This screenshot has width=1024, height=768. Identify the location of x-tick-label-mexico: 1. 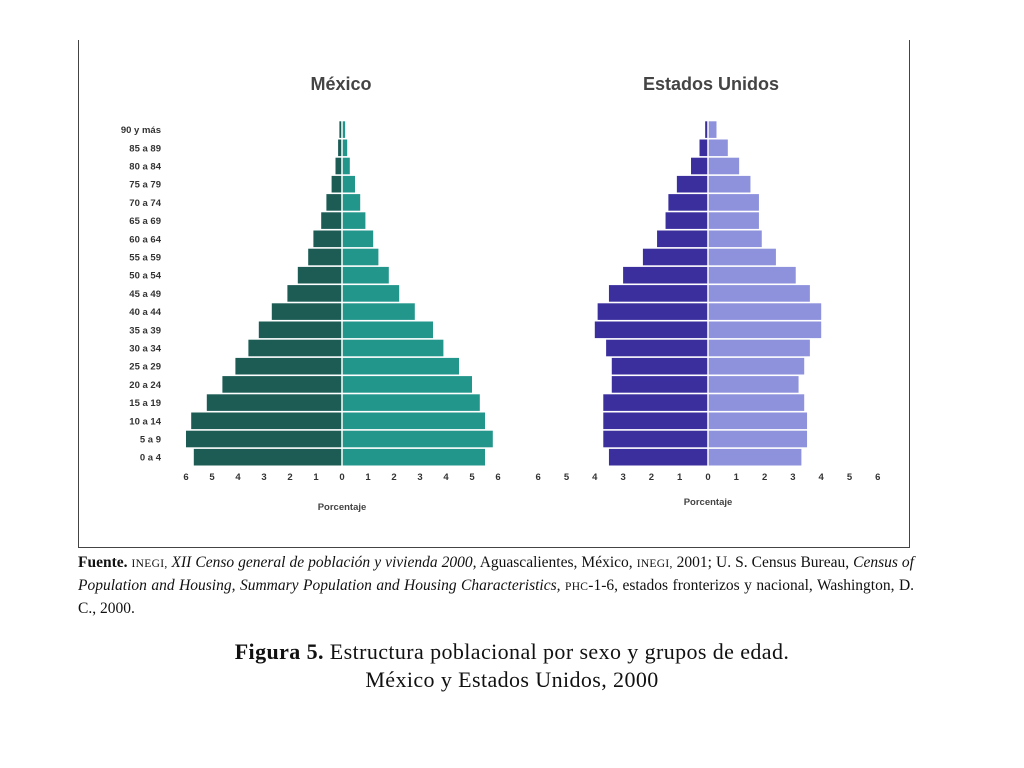
(316, 477).